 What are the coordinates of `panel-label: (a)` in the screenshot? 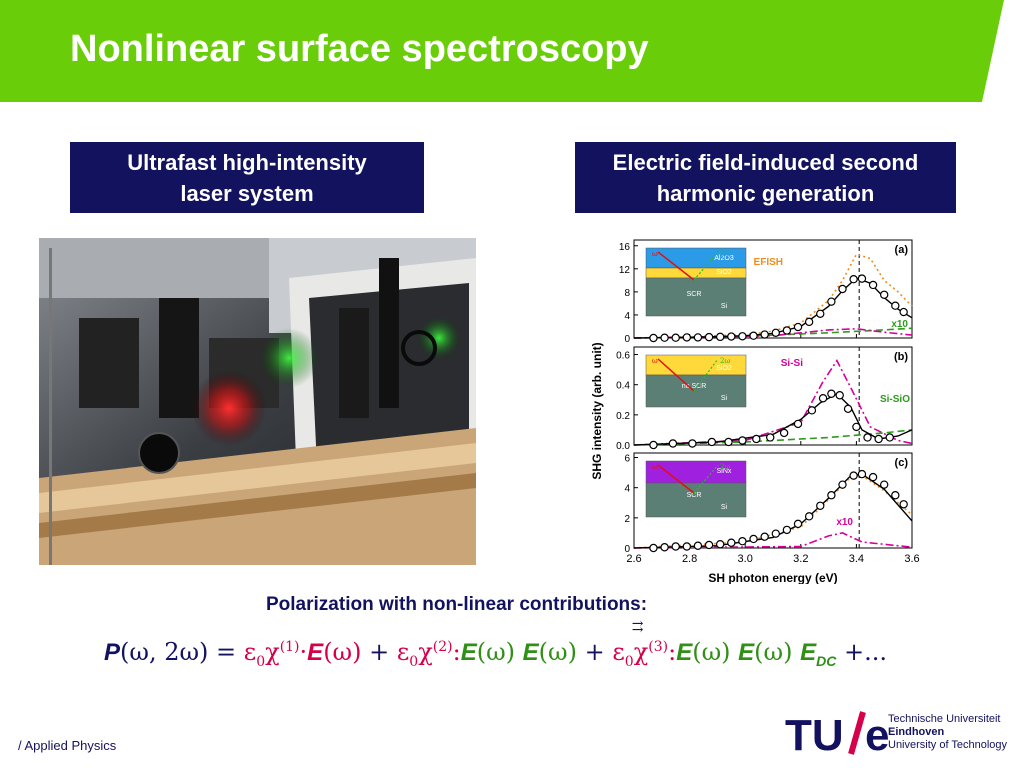 It's located at (902, 250).